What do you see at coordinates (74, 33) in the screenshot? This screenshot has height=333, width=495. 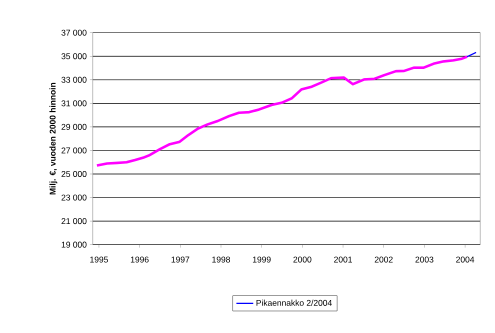 I see `y-tick-label: 37 000` at bounding box center [74, 33].